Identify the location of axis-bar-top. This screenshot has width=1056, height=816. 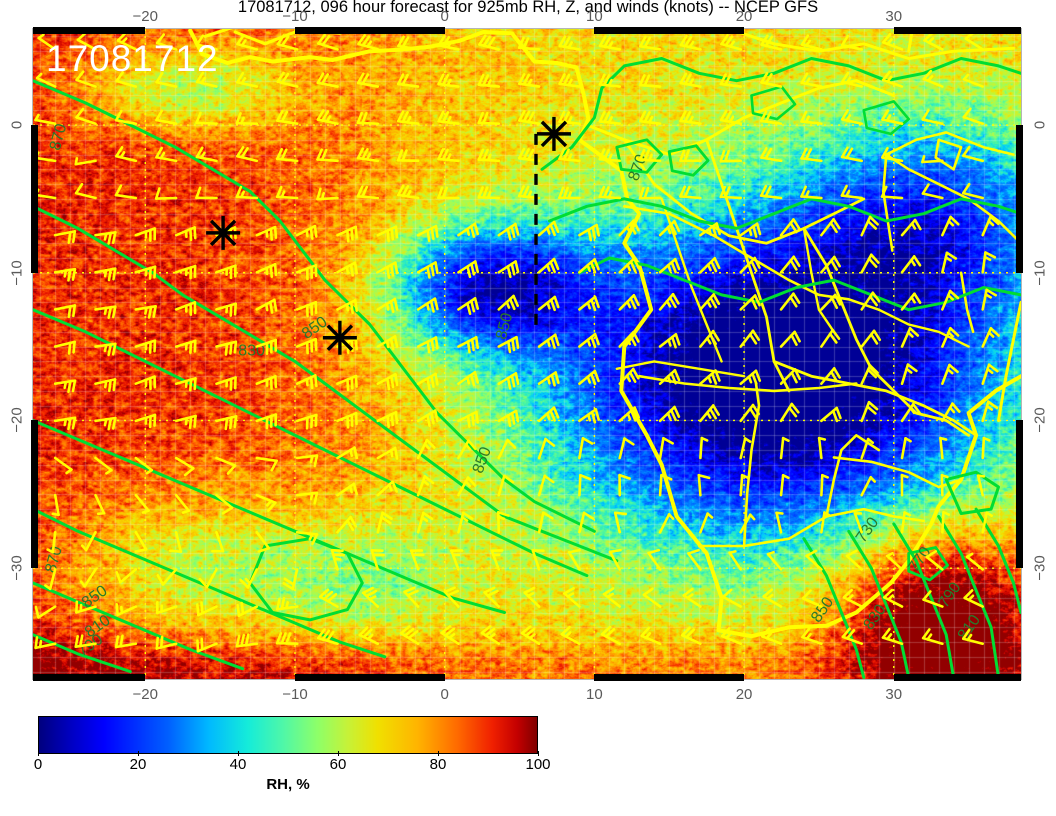
(527, 30).